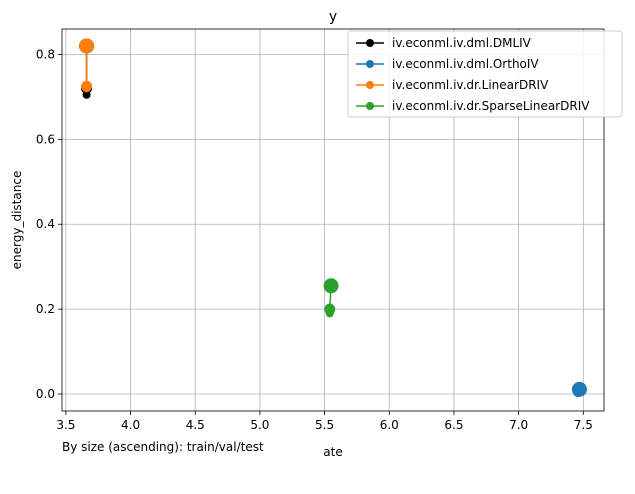  What do you see at coordinates (518, 425) in the screenshot?
I see `x-tick-label: 7.0` at bounding box center [518, 425].